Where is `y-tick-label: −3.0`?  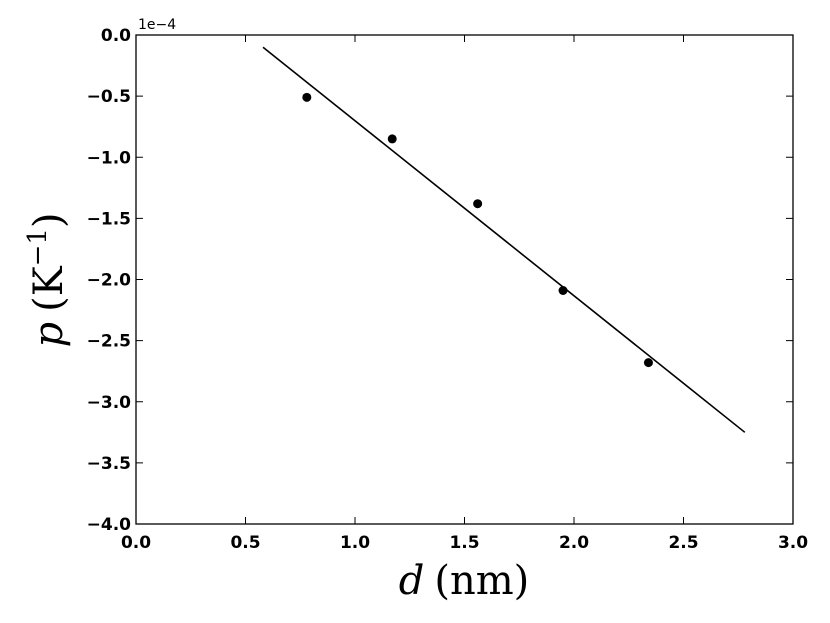
y-tick-label: −3.0 is located at coordinates (109, 403).